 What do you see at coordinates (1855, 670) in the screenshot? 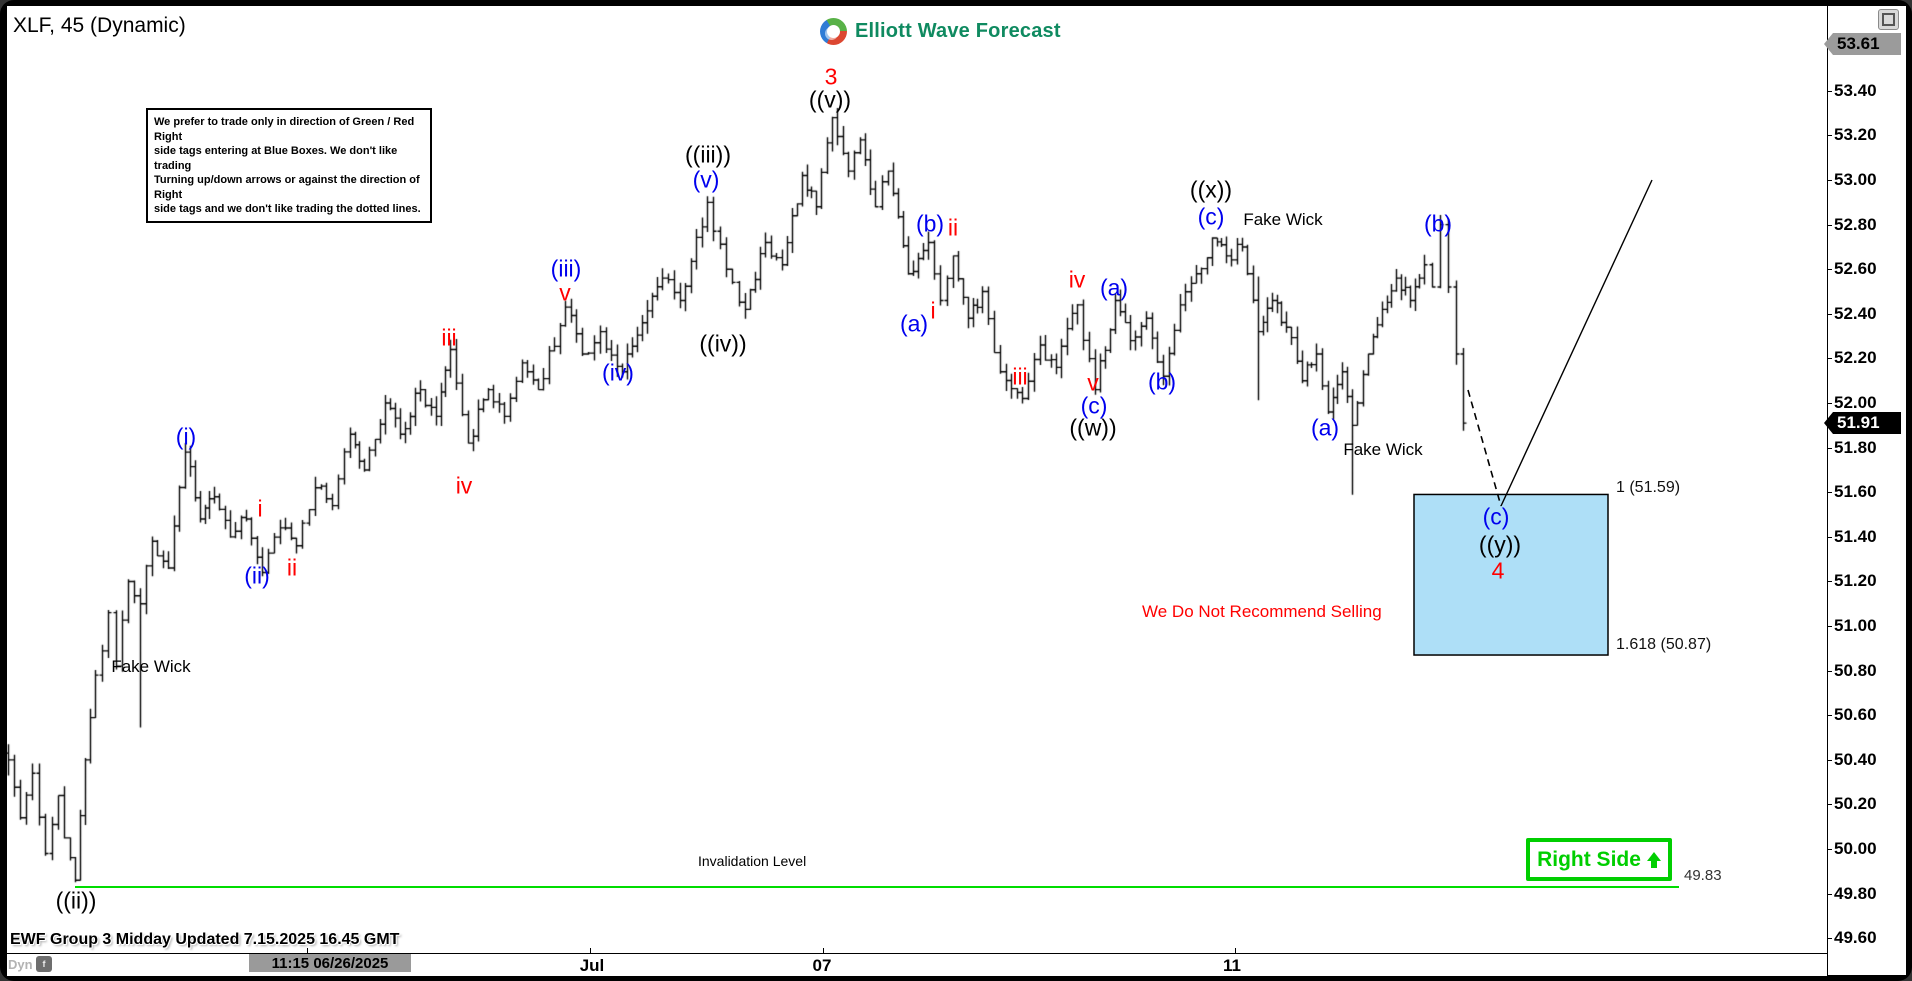
I see `price-axis-label: 50.80` at bounding box center [1855, 670].